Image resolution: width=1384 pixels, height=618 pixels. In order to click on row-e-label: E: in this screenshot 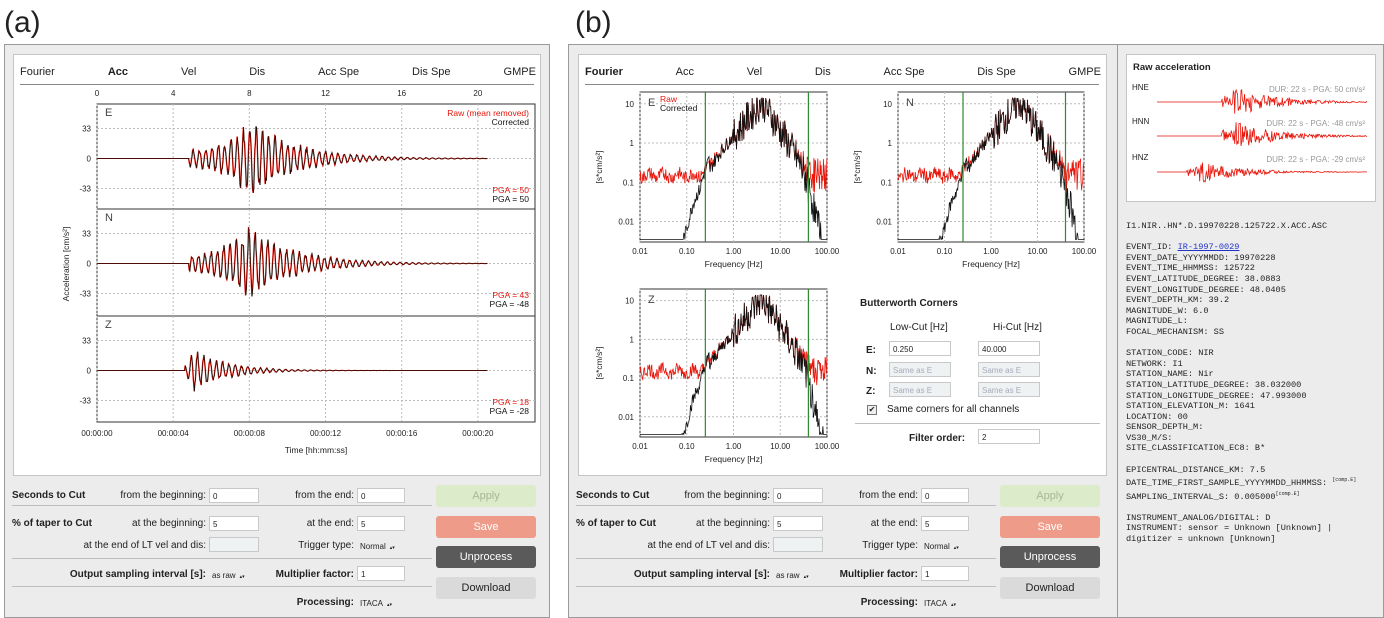, I will do `click(871, 350)`.